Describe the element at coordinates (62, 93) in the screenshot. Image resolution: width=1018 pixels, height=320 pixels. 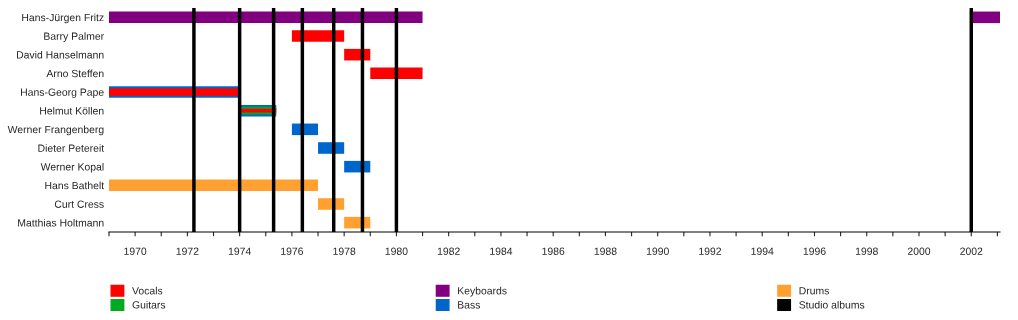
I see `y-tick-label: Hans-Georg Pape` at that location.